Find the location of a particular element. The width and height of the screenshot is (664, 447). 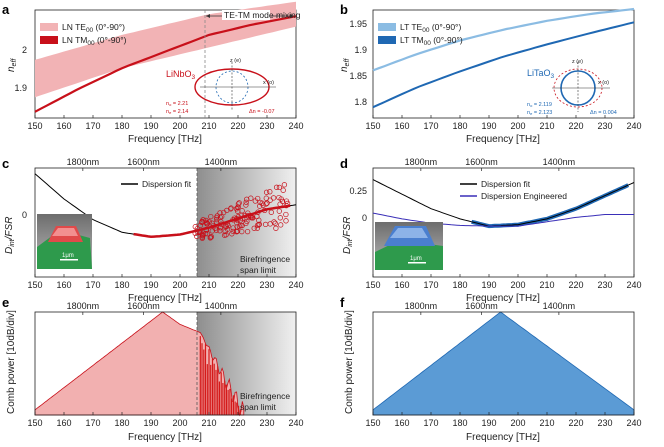

wavelength-tick-f-1800nm: 1800nm is located at coordinates (421, 306).